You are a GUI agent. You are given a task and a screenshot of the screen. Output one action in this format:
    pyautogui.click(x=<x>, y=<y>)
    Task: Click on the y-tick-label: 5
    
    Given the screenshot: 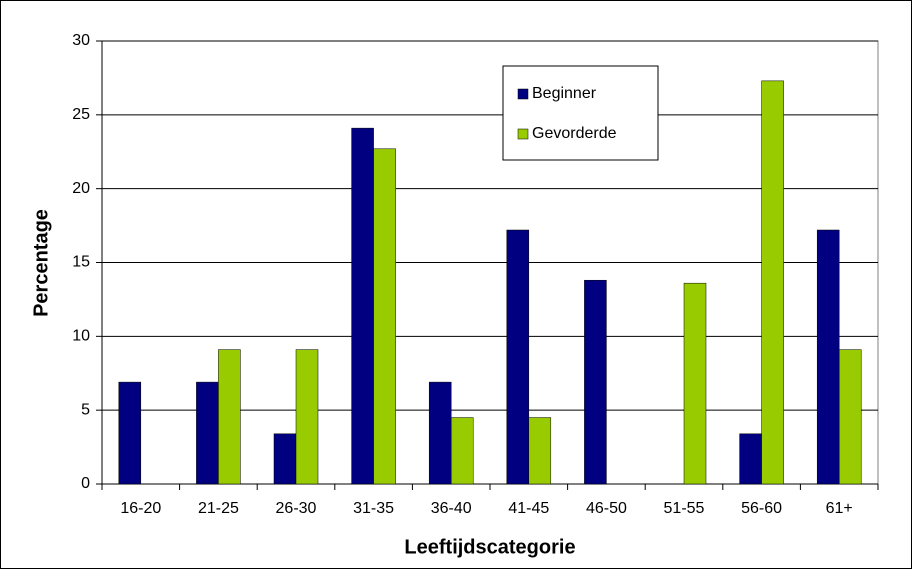 What is the action you would take?
    pyautogui.click(x=85, y=409)
    